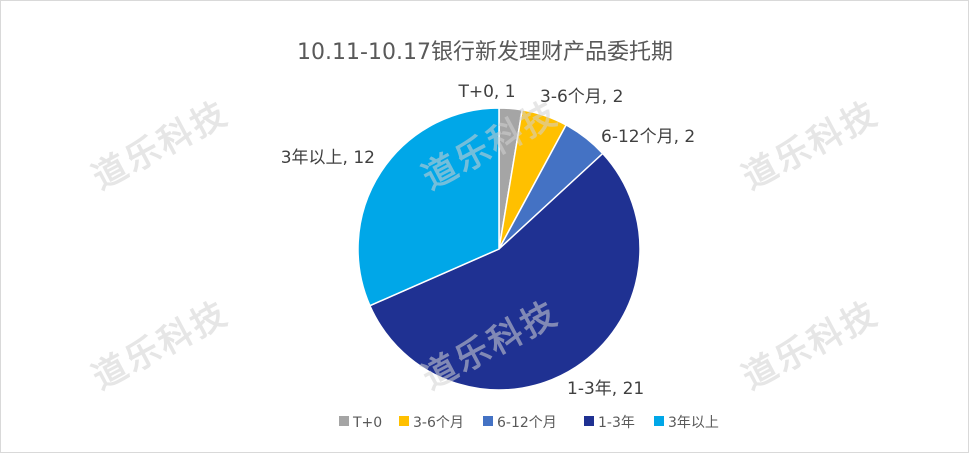 This screenshot has width=969, height=454. I want to click on legend-label: 1-3年, so click(616, 423).